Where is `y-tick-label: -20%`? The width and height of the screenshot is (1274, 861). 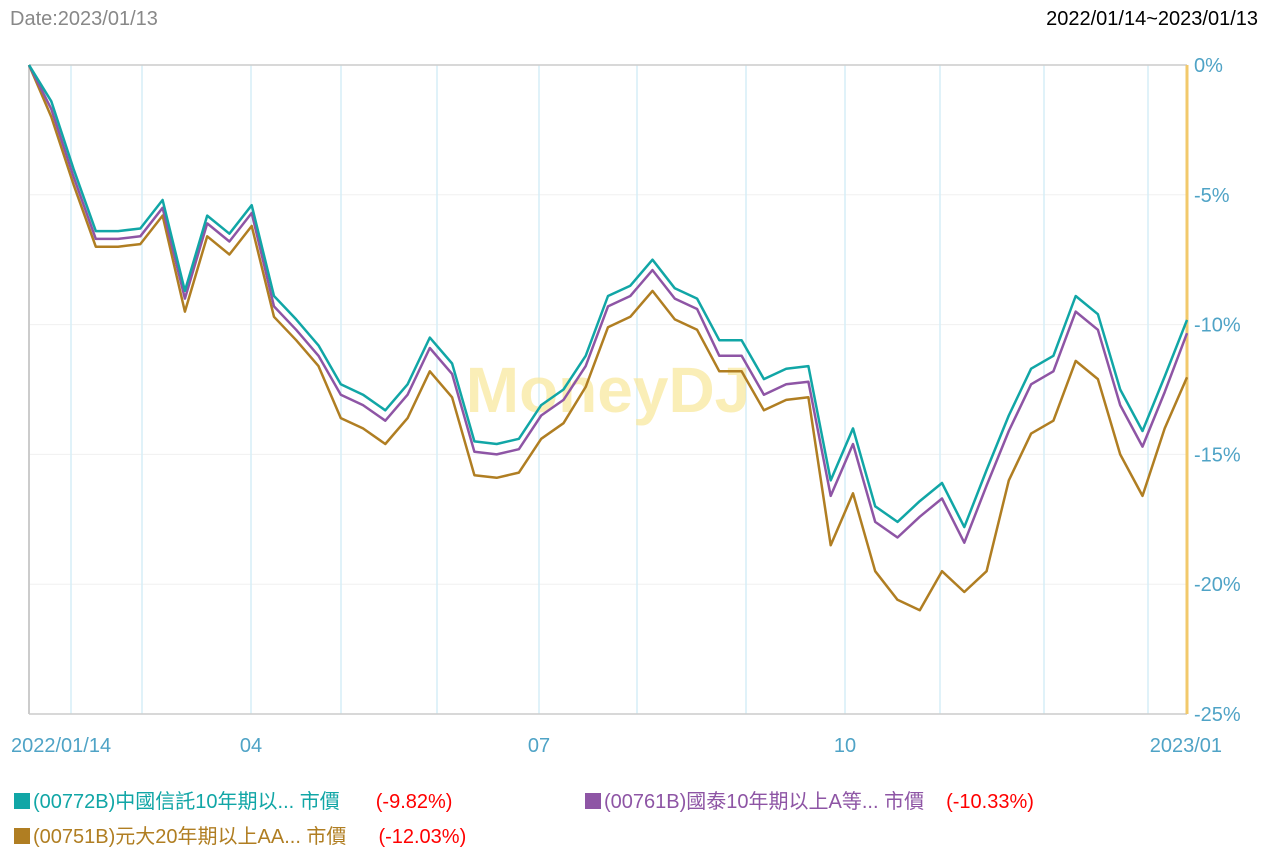
y-tick-label: -20% is located at coordinates (1217, 585).